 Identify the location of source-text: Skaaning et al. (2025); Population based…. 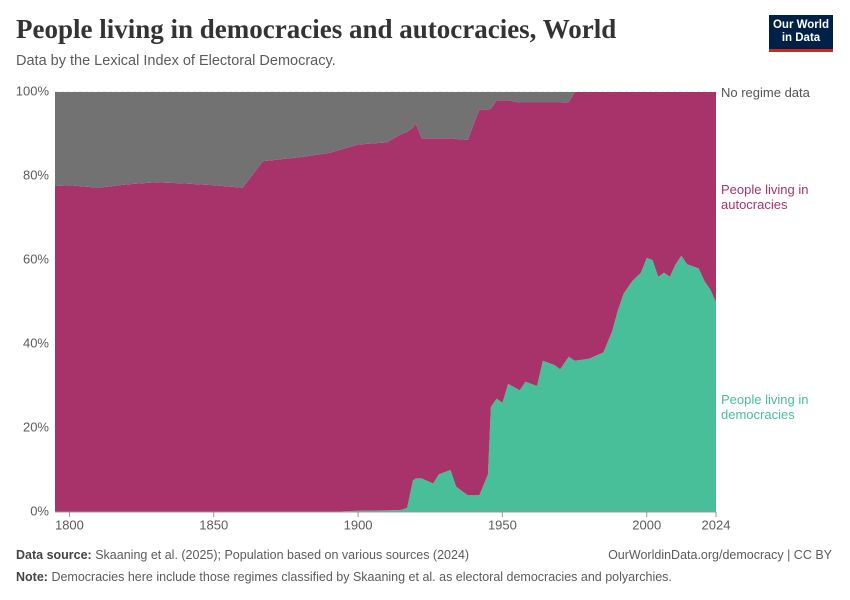
(282, 555).